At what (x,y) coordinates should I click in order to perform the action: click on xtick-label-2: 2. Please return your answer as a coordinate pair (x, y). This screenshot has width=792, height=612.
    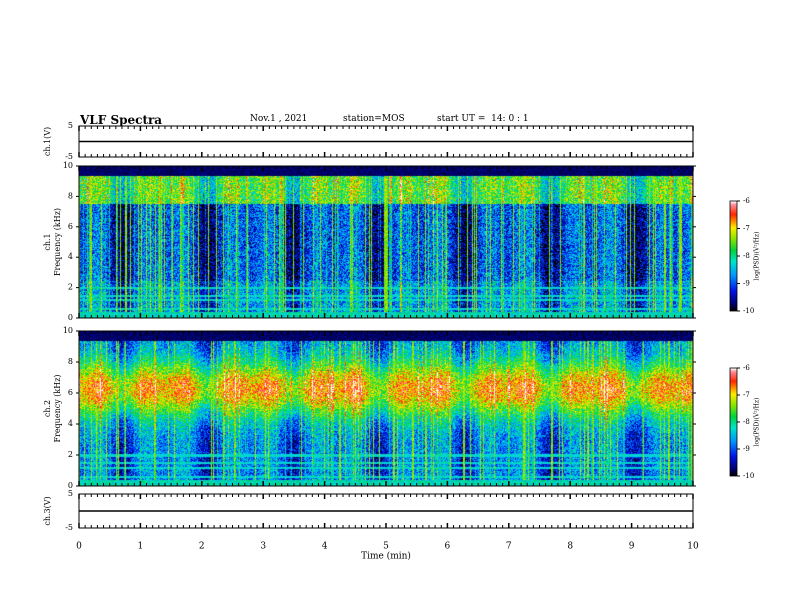
    Looking at the image, I should click on (202, 547).